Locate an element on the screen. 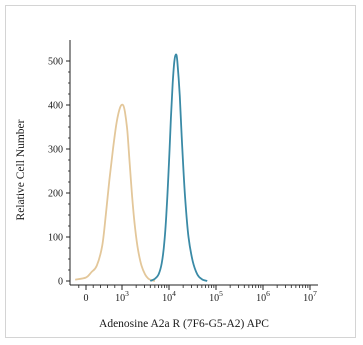  series-1-line is located at coordinates (115, 192).